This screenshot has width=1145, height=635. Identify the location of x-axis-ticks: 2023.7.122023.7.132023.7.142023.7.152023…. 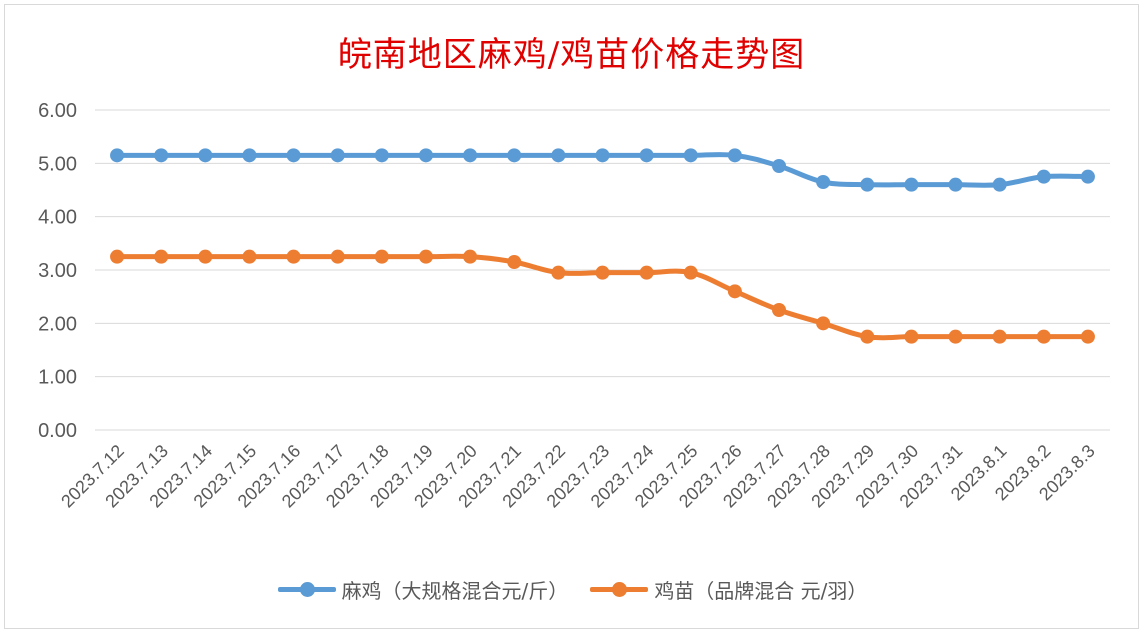
(578, 476).